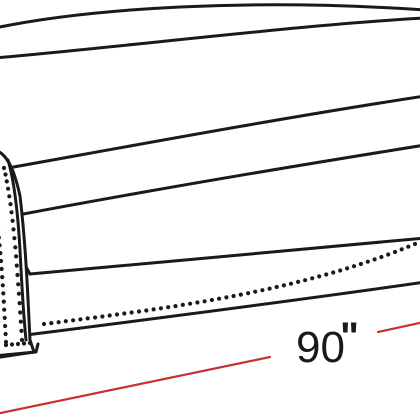 The height and width of the screenshot is (420, 420). I want to click on sofa-back-front-edge, so click(210, 38).